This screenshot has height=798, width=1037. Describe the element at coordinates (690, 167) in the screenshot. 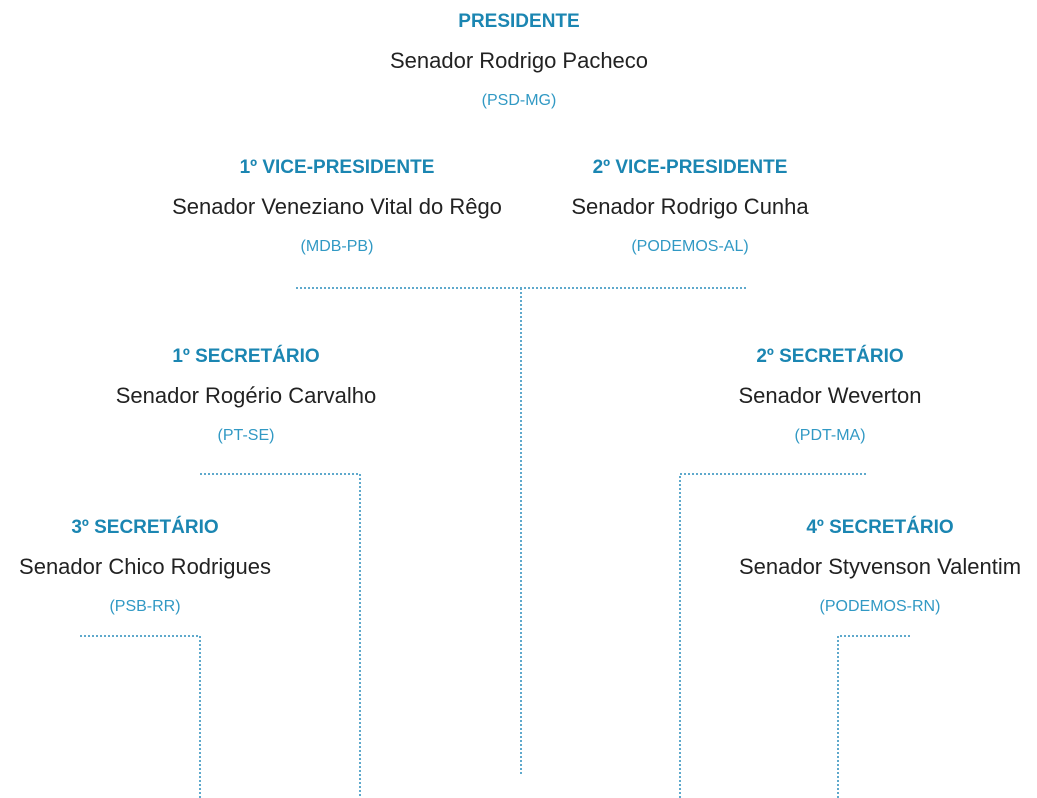

I see `role: 2º VICE-PRESIDENTE` at that location.